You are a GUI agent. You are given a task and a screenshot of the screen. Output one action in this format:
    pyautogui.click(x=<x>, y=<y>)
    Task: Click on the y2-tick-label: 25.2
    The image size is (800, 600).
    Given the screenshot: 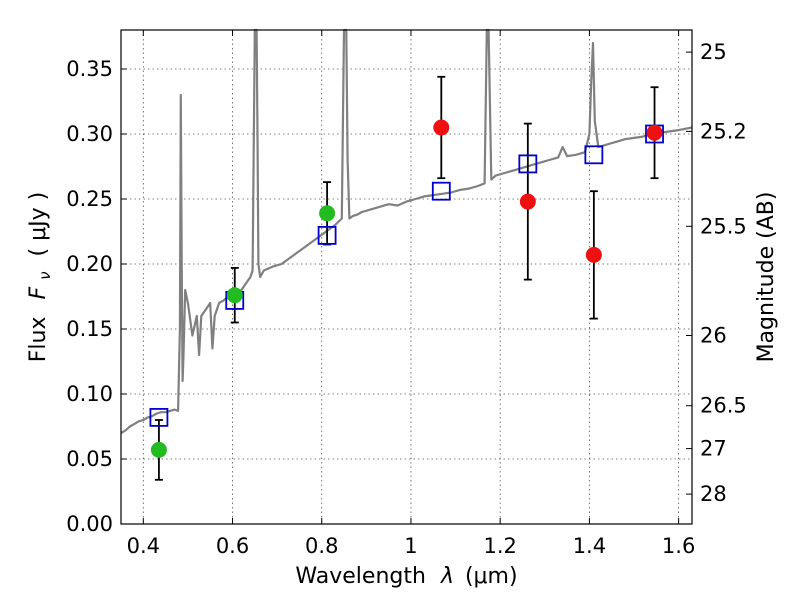 What is the action you would take?
    pyautogui.click(x=723, y=131)
    